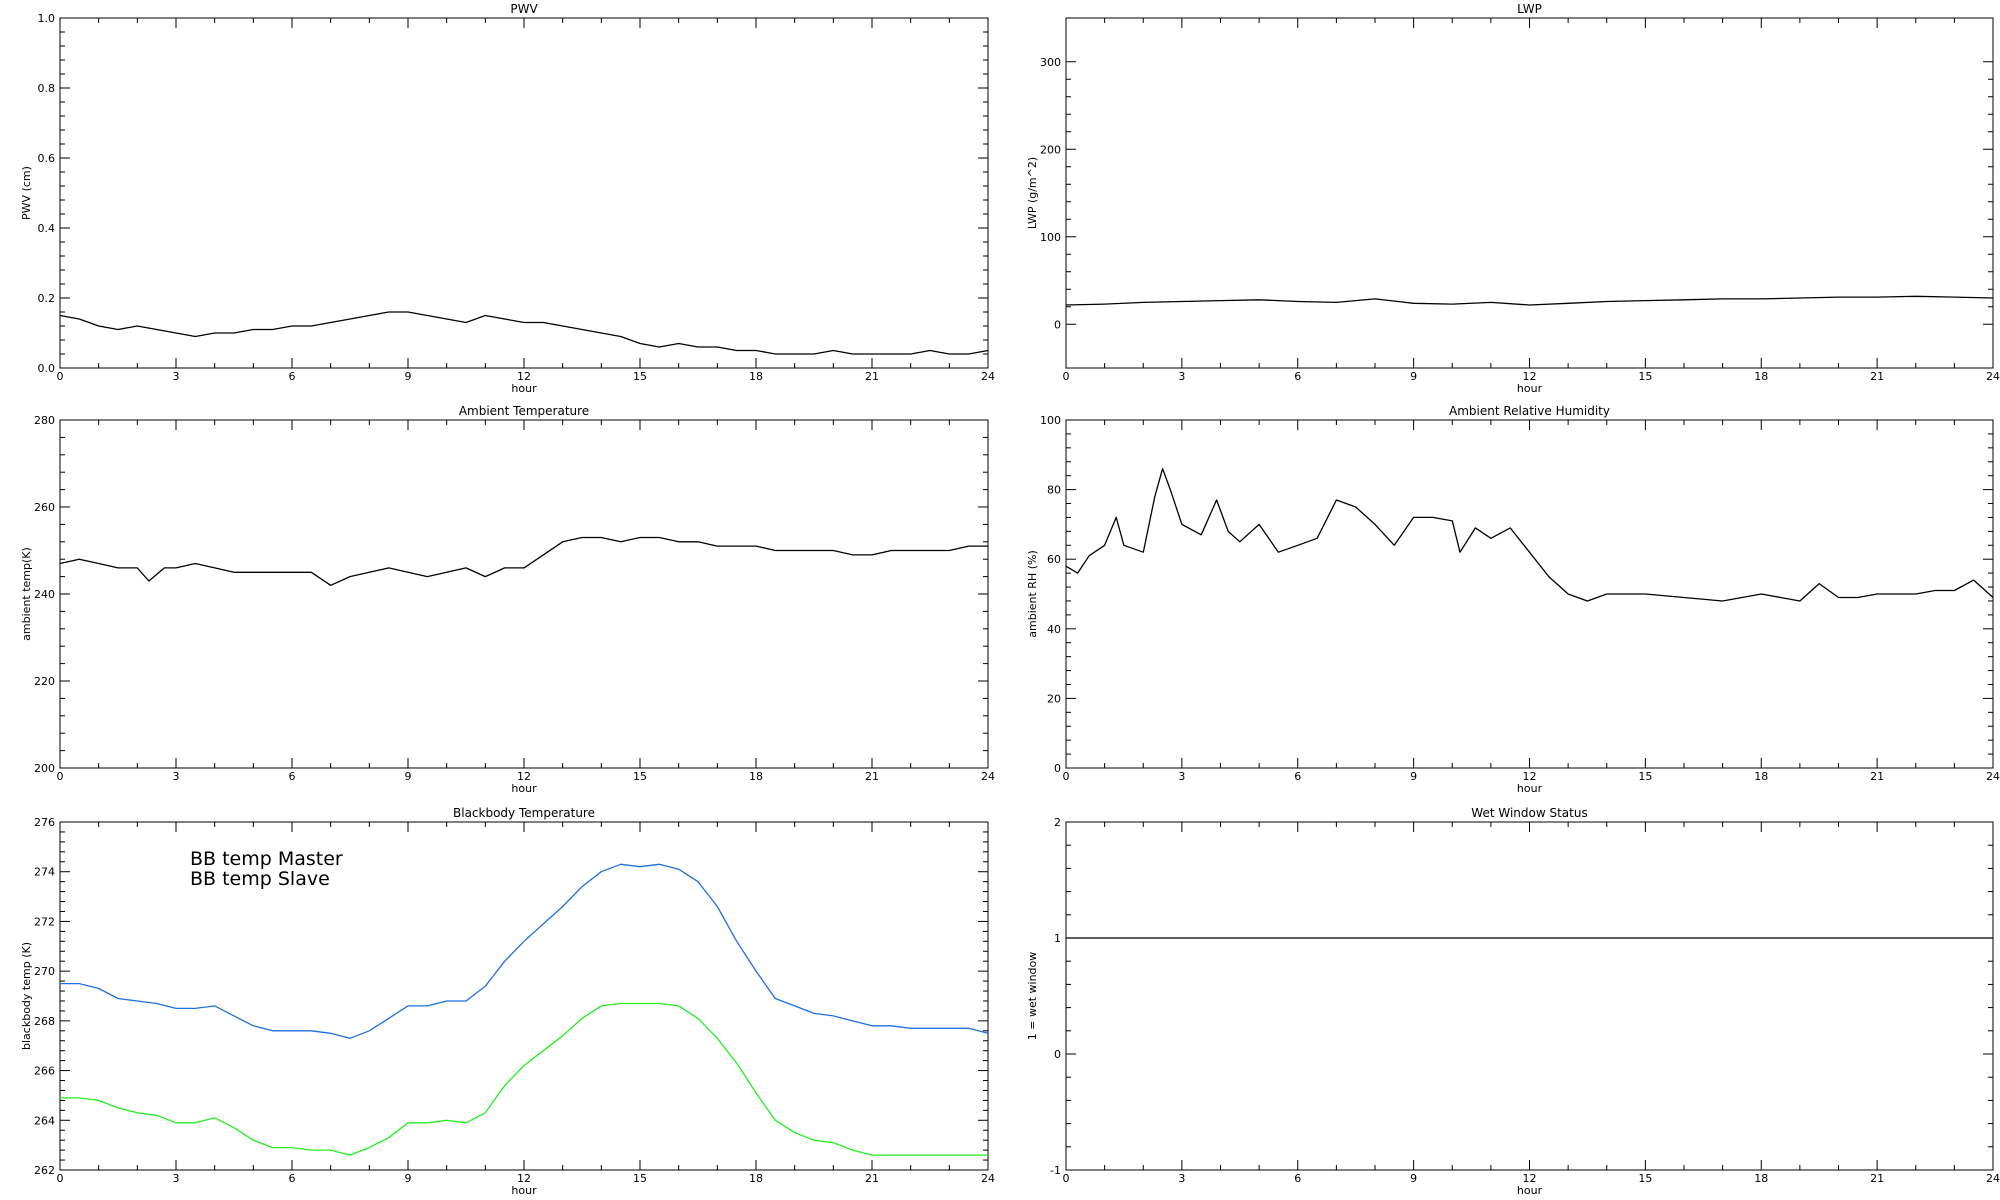 This screenshot has height=1200, width=2000. I want to click on lwp-title: LWP, so click(1529, 9).